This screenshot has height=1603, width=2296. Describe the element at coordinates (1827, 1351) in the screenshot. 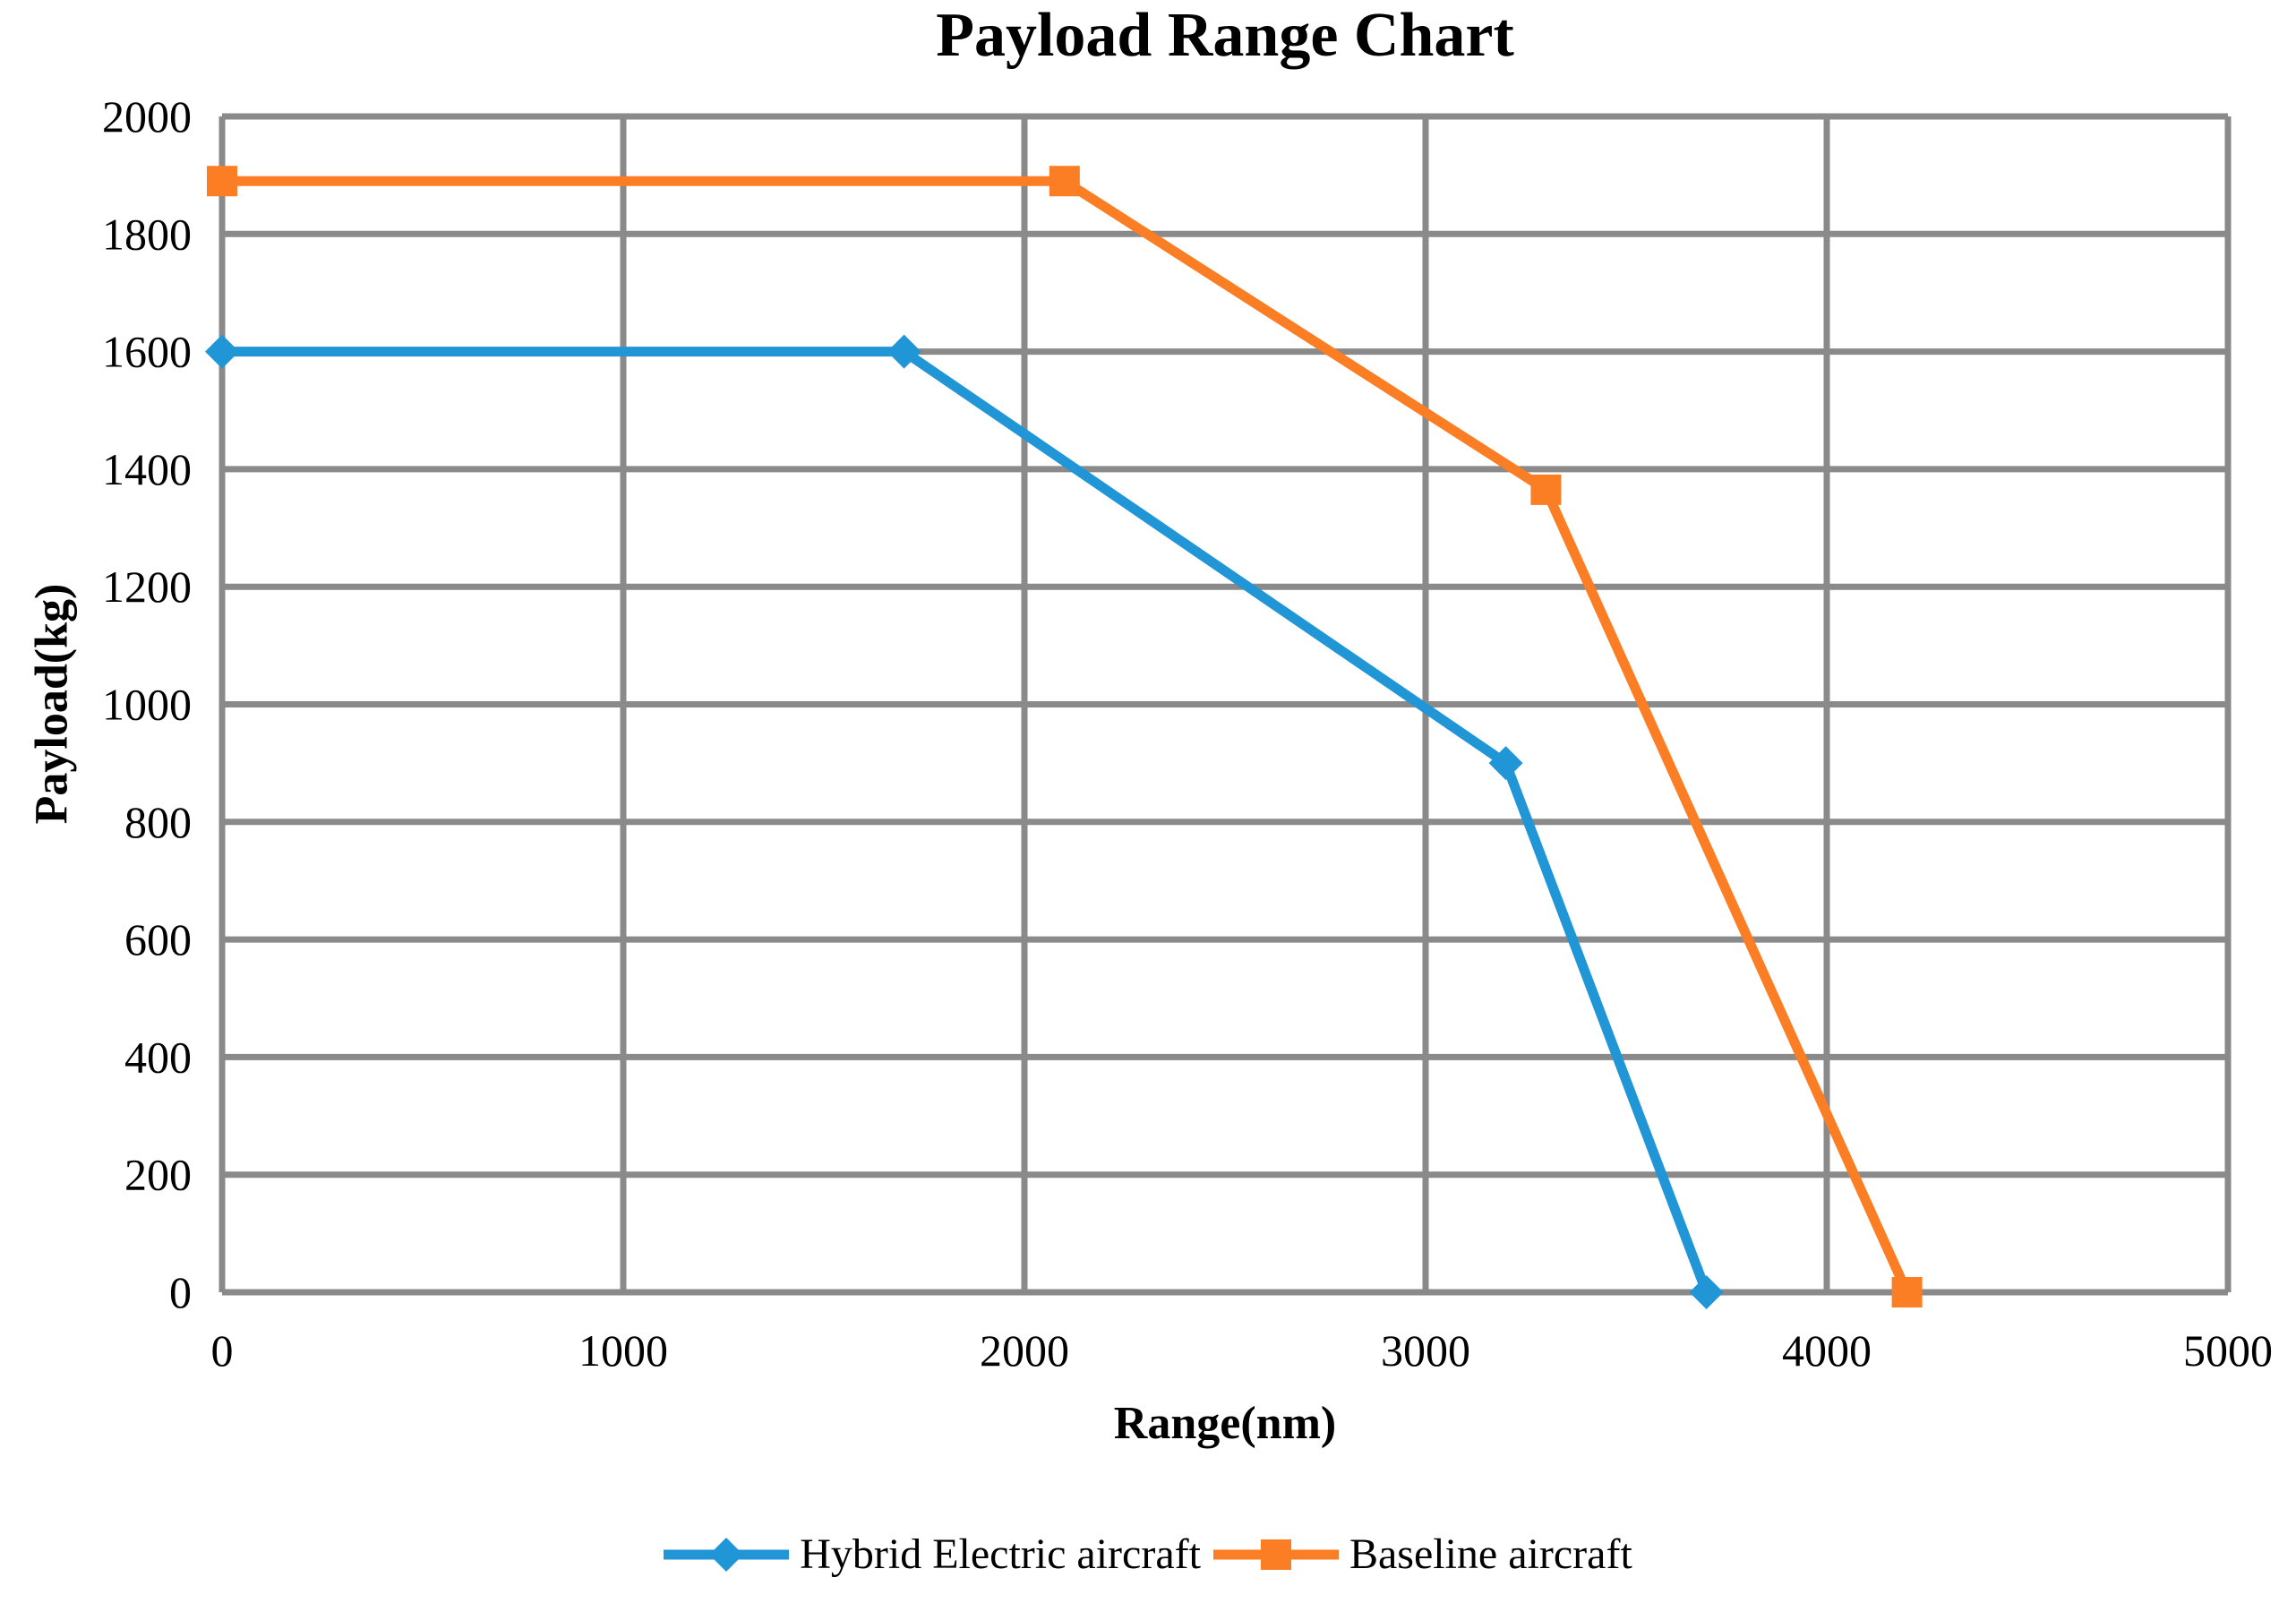

I see `x-tick-label: 4000` at that location.